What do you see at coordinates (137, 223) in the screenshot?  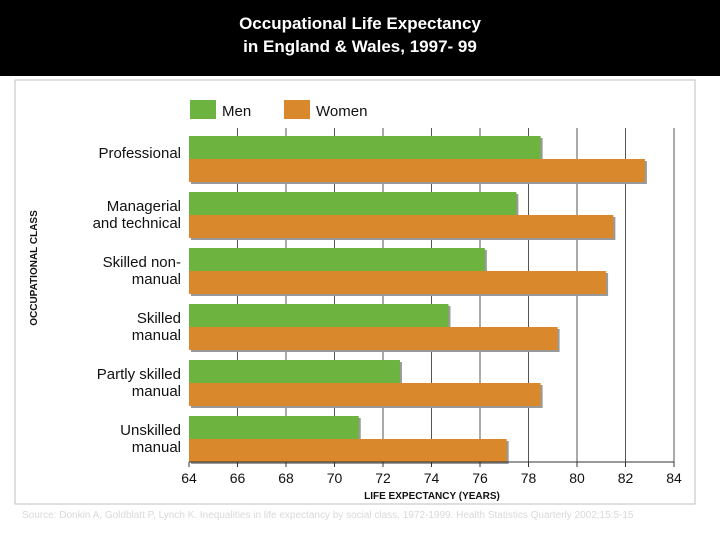 I see `category-label: and technical` at bounding box center [137, 223].